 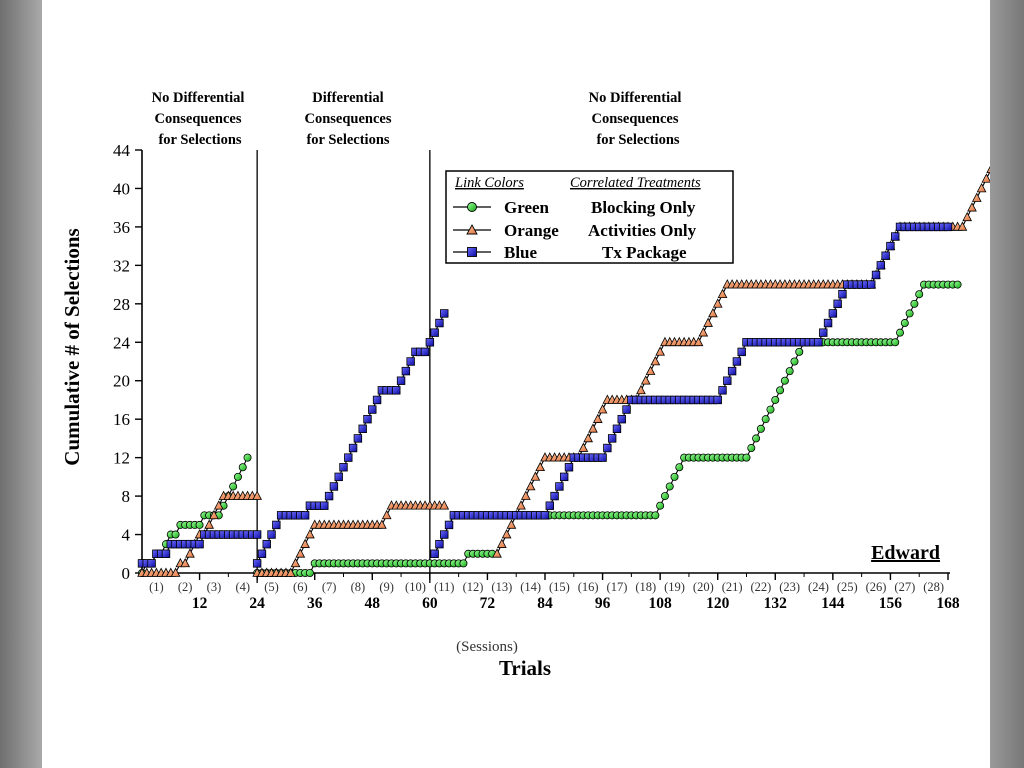 What do you see at coordinates (347, 98) in the screenshot?
I see `phase-2-label-line-1: Differential` at bounding box center [347, 98].